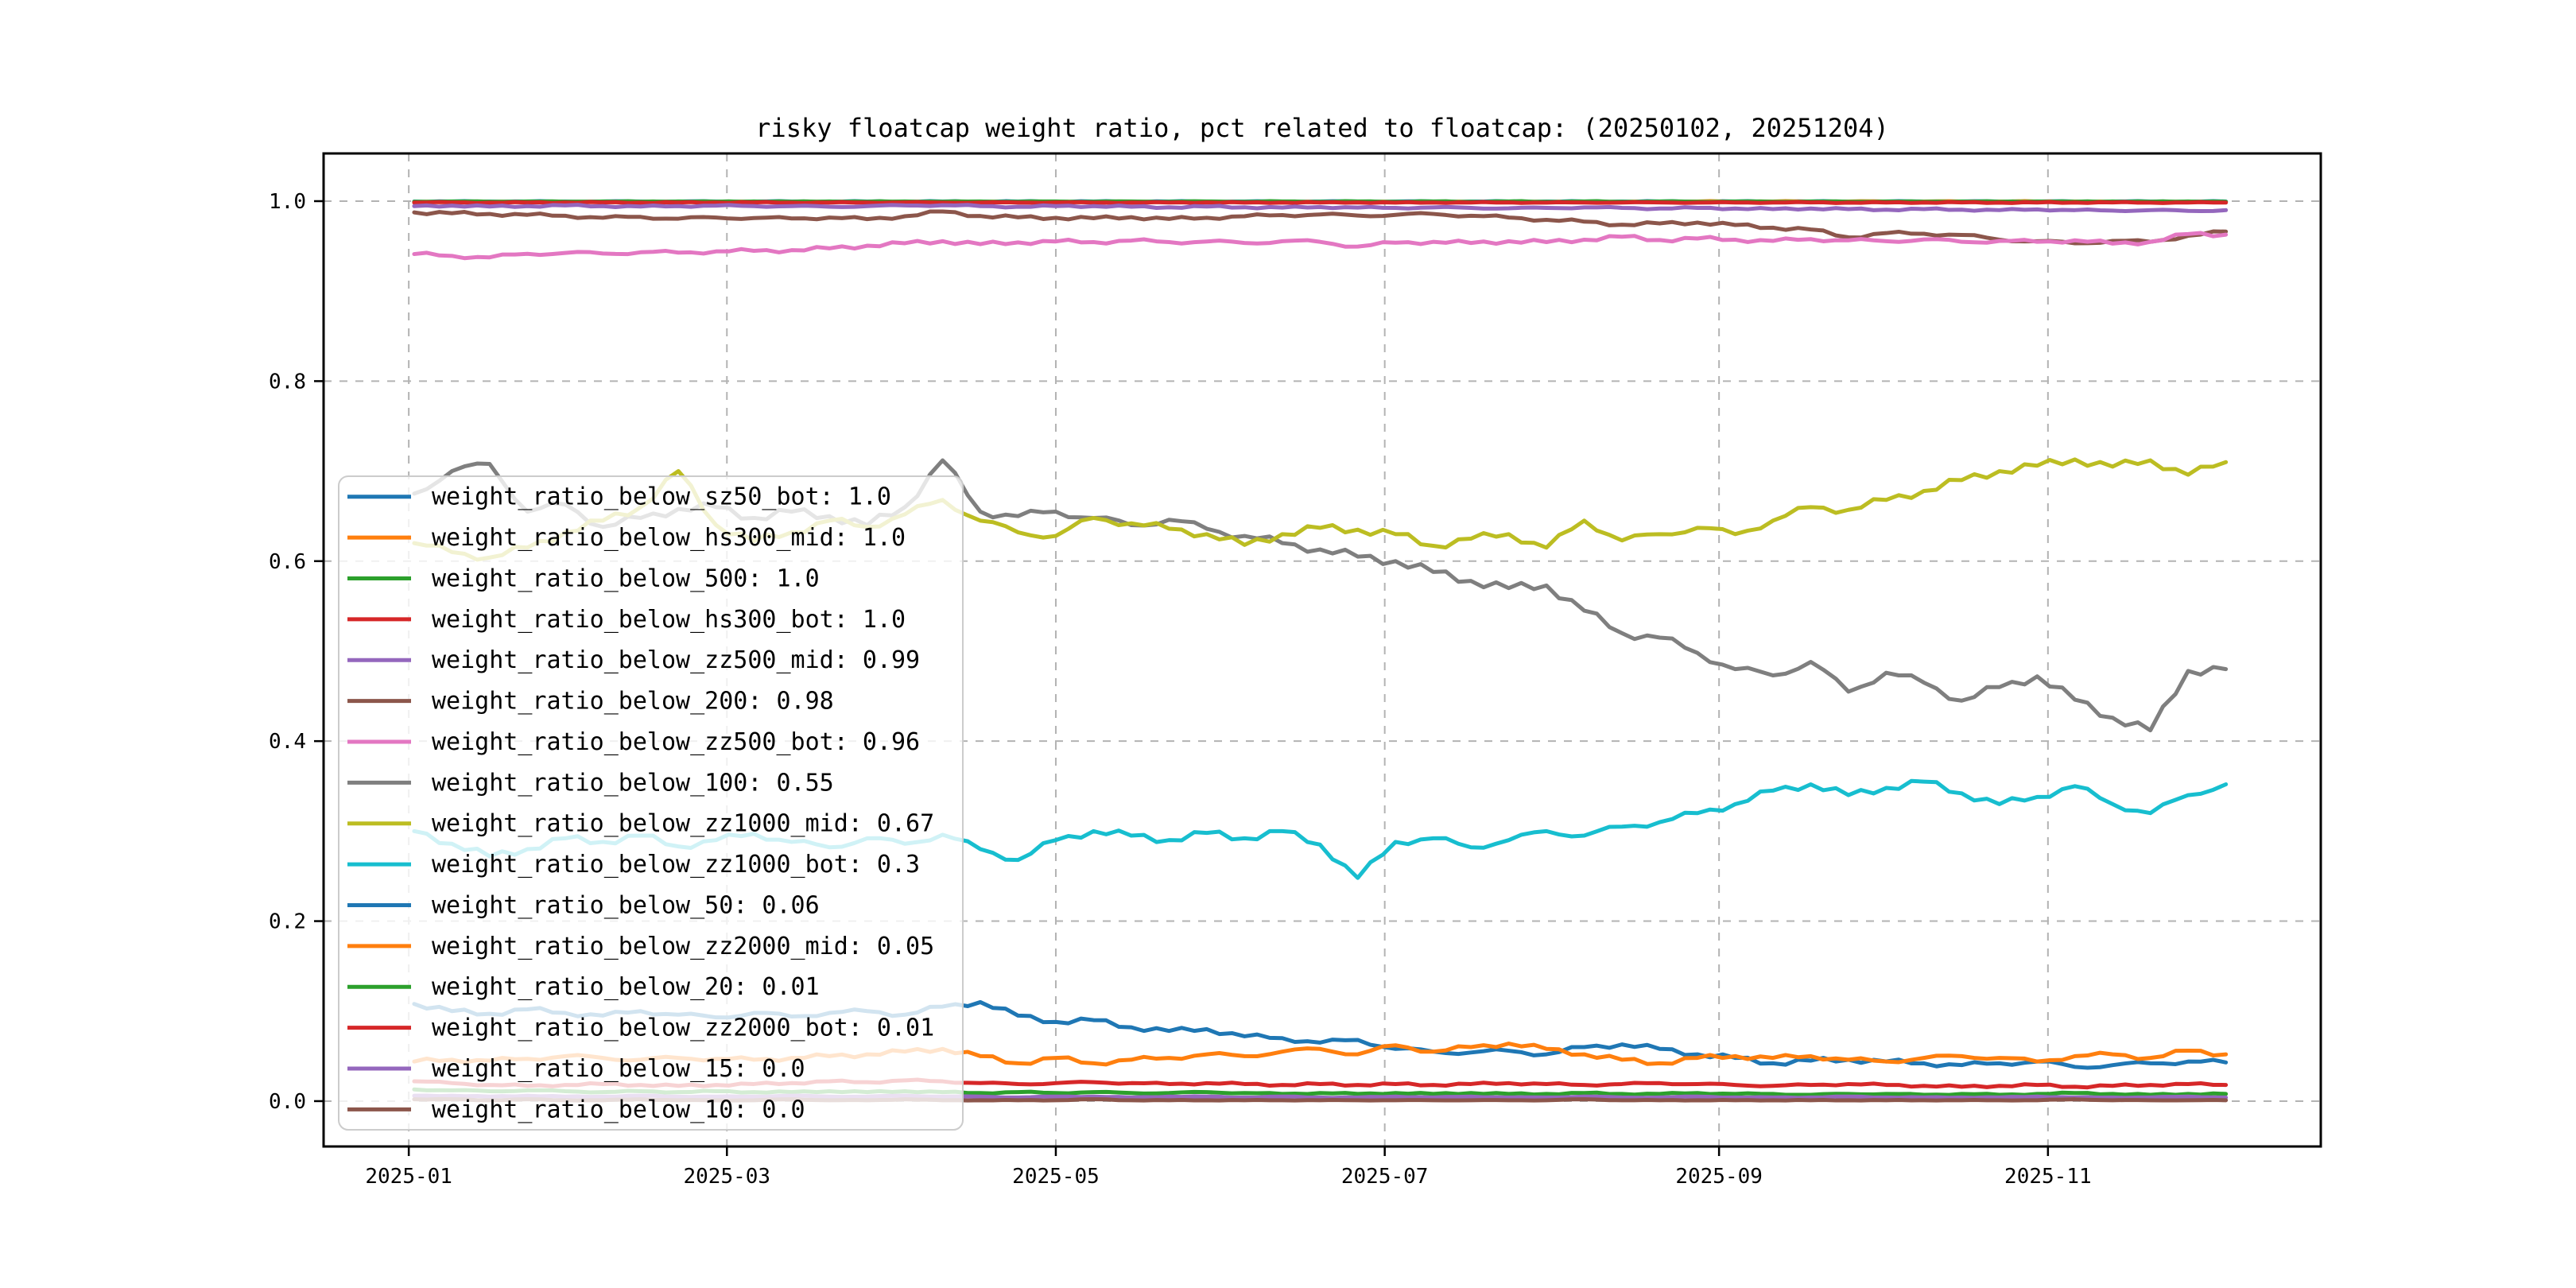 This screenshot has width=2576, height=1288. What do you see at coordinates (727, 1177) in the screenshot?
I see `x-tick-label: 2025-03` at bounding box center [727, 1177].